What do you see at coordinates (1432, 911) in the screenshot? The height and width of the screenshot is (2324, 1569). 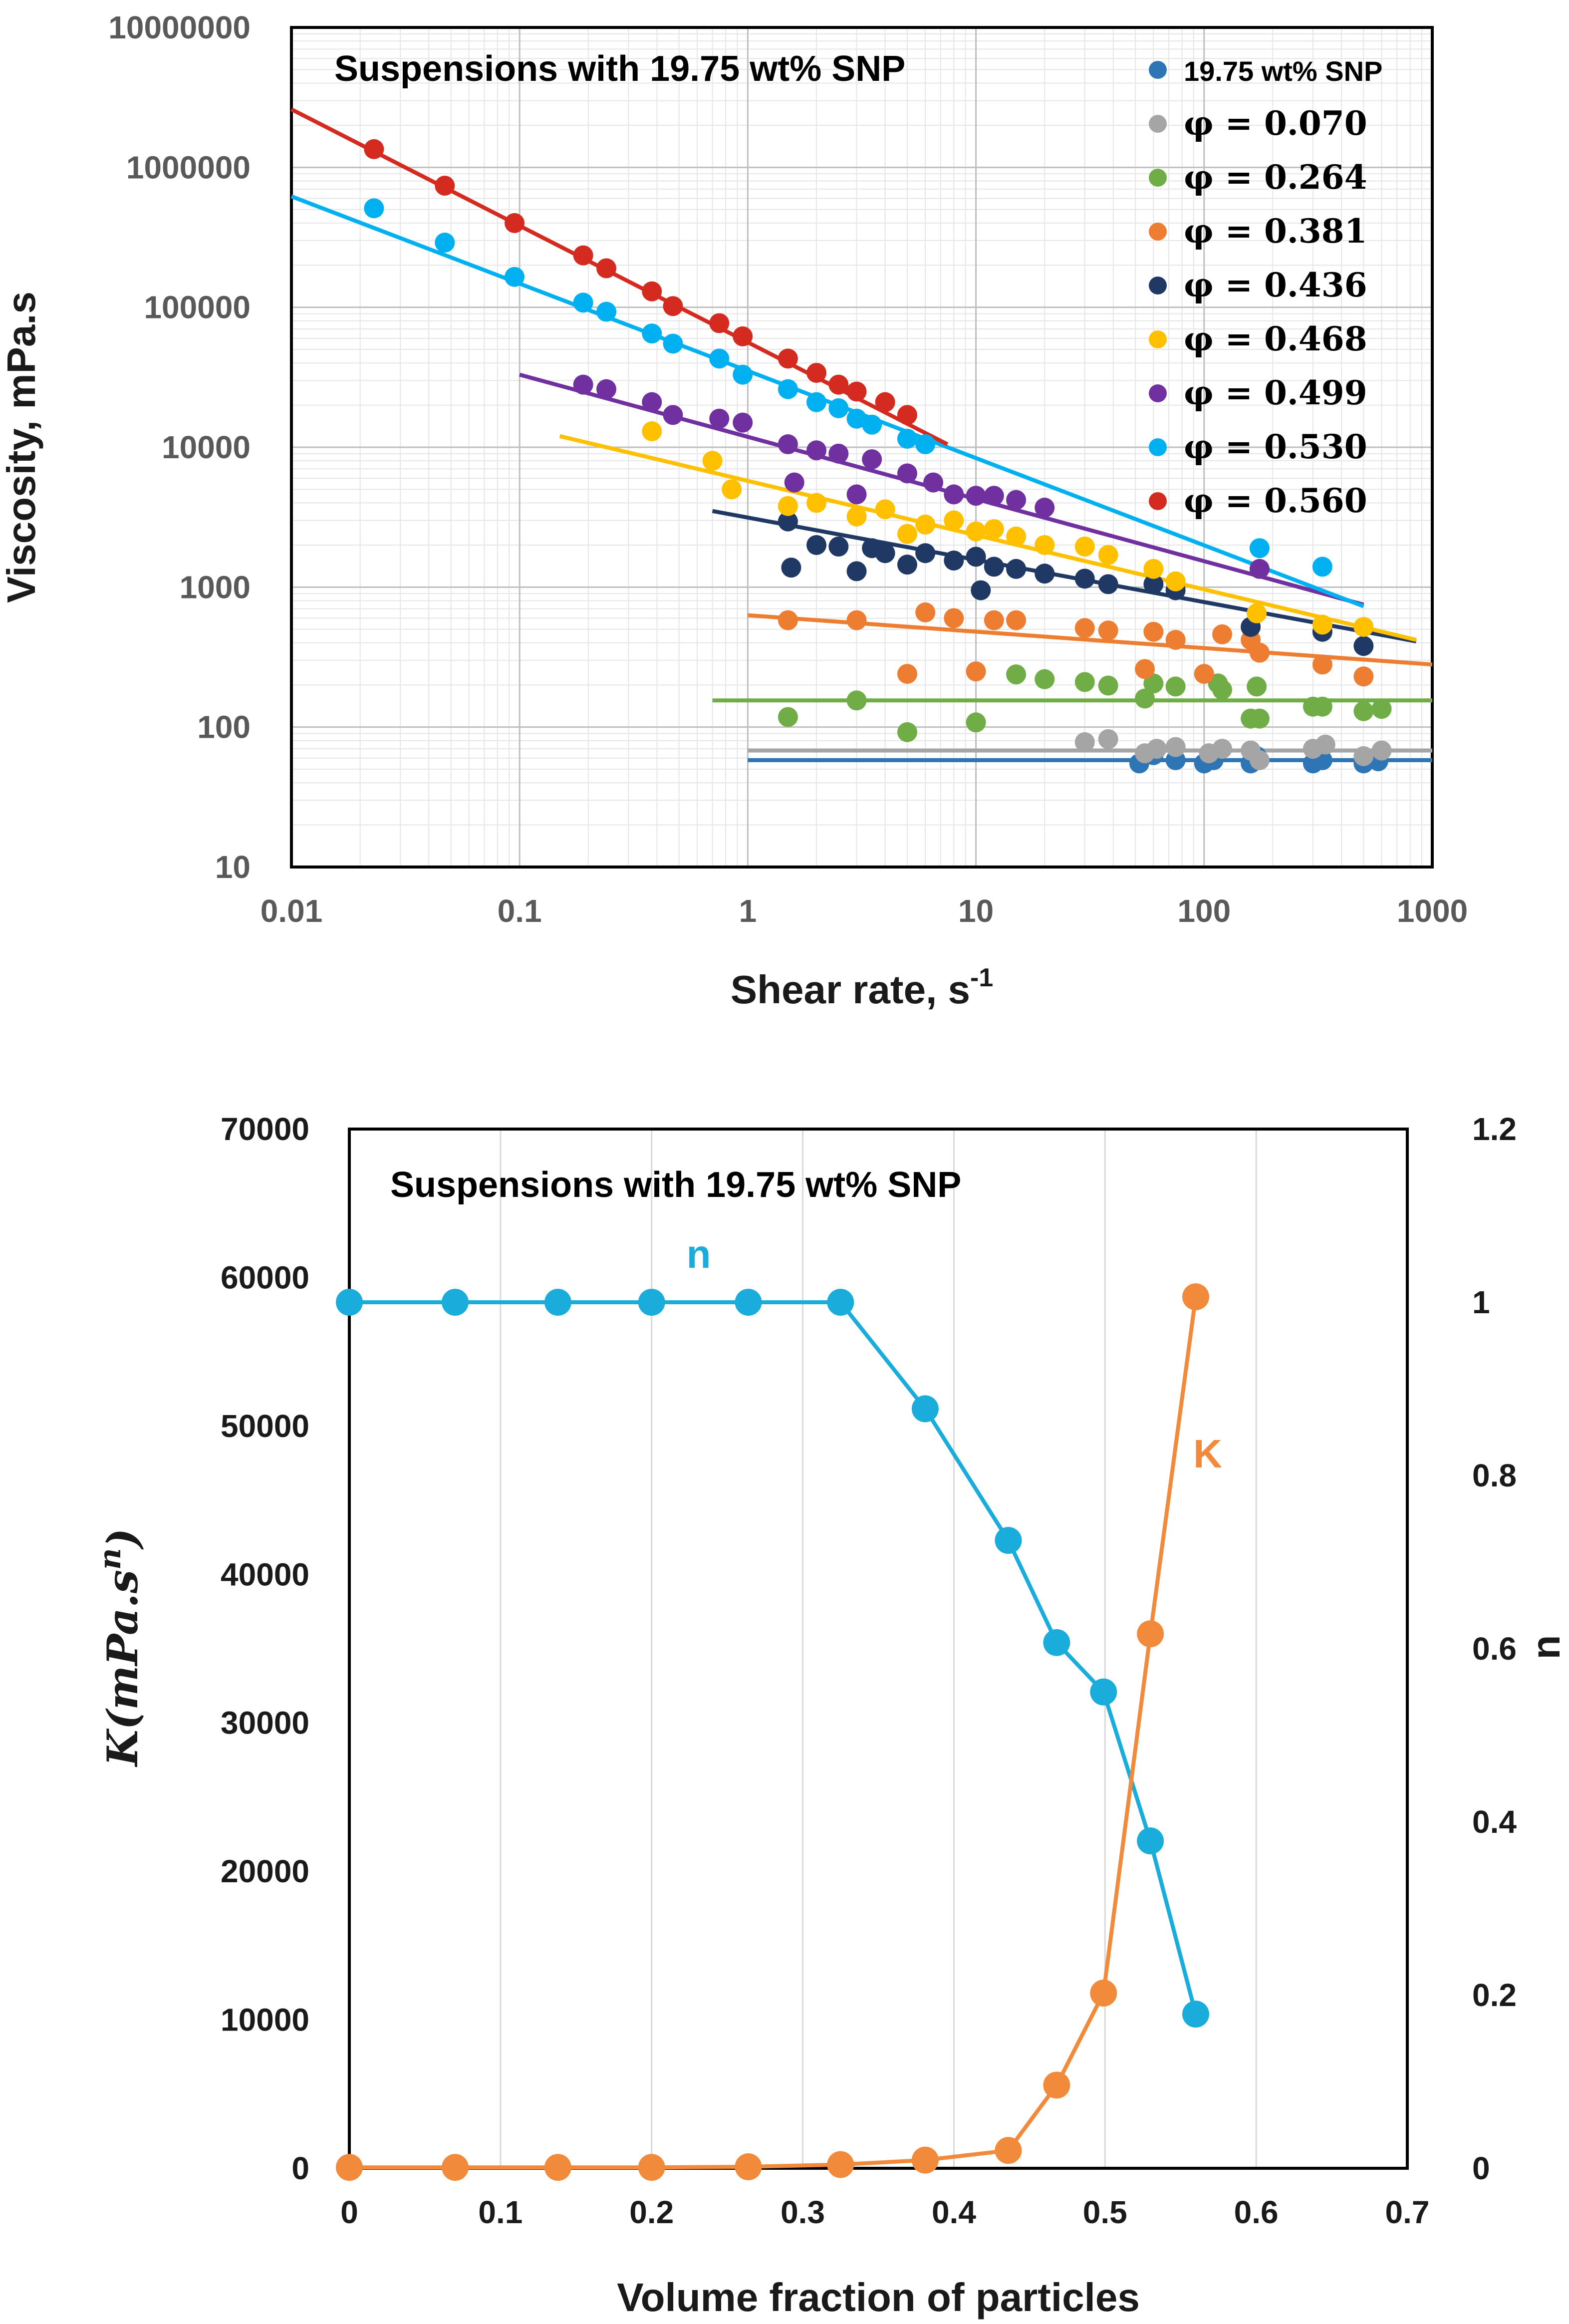 I see `x-tick-label: 1000` at bounding box center [1432, 911].